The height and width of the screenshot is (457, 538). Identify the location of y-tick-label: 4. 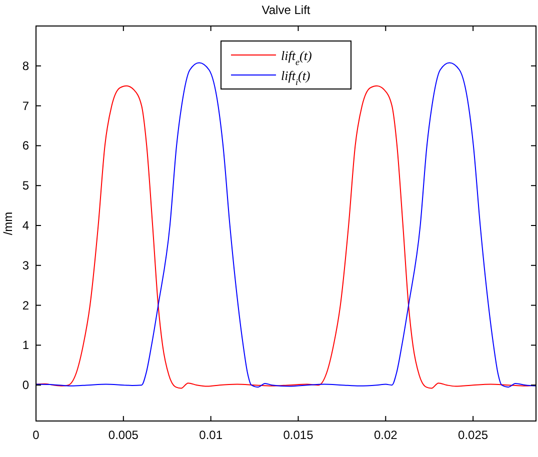
(26, 225).